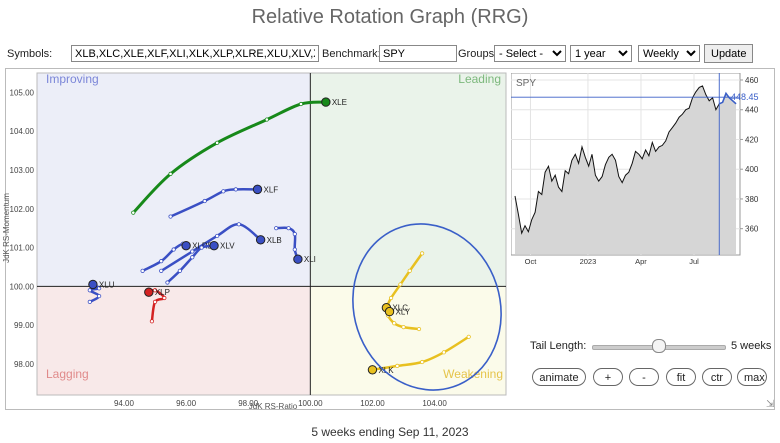 The image size is (780, 443). What do you see at coordinates (273, 406) in the screenshot?
I see `x-axis-label: JdK RS-Ratio` at bounding box center [273, 406].